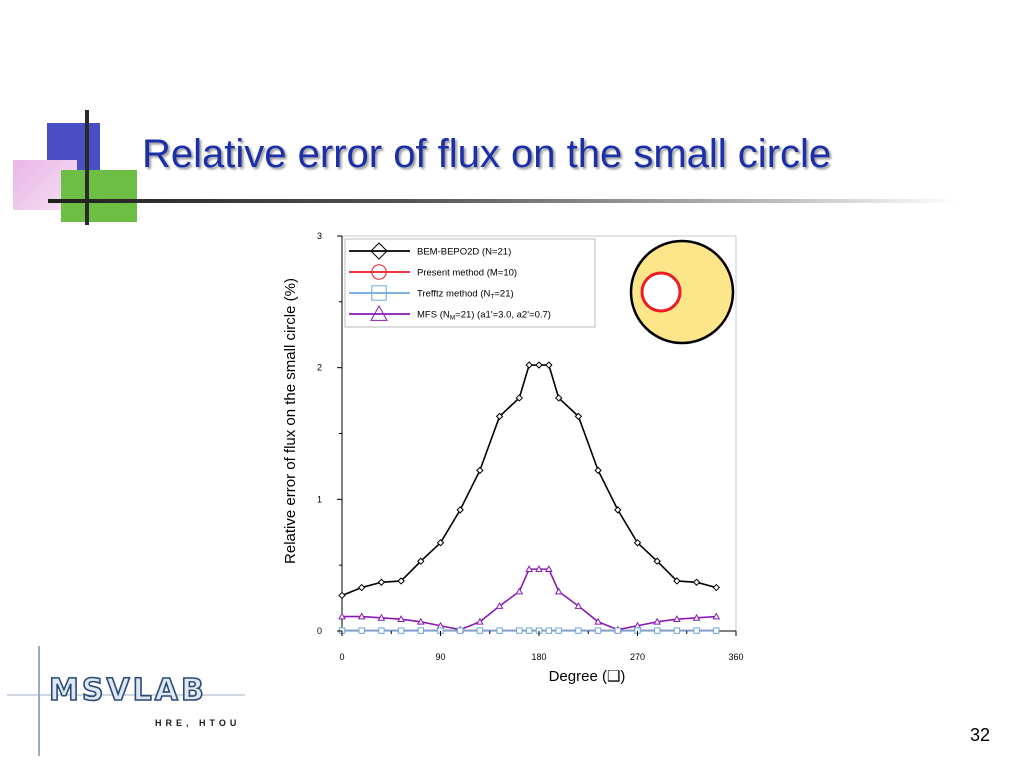  I want to click on y-tick-label: 3, so click(319, 236).